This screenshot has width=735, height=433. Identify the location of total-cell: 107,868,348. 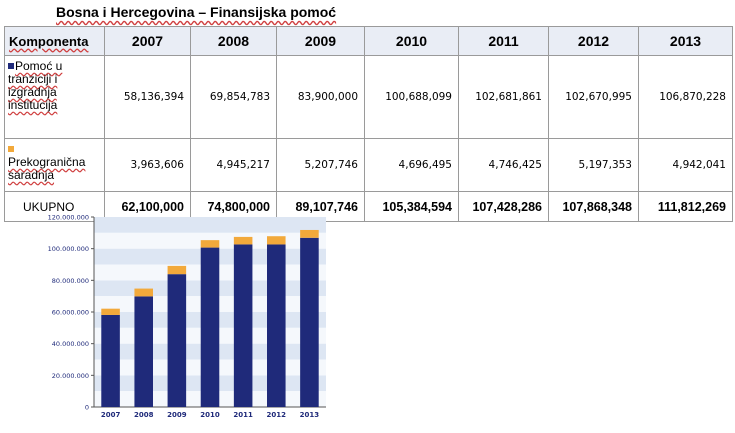
(593, 206).